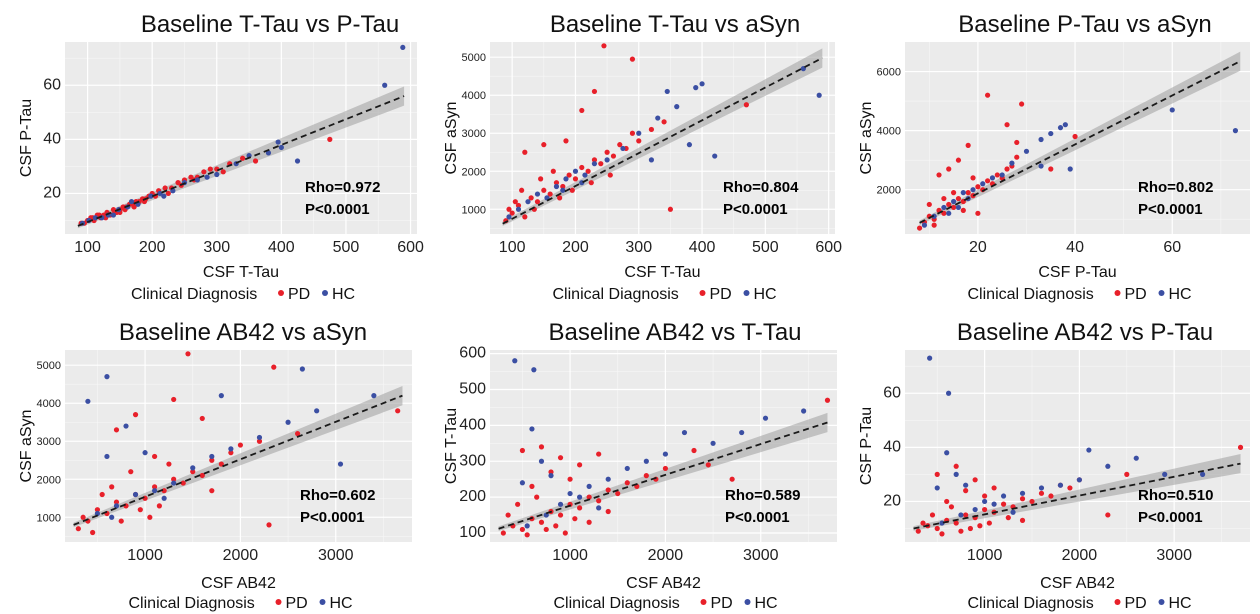 The height and width of the screenshot is (614, 1260). Describe the element at coordinates (451, 138) in the screenshot. I see `y-axis-label: CSF aSyn` at that location.